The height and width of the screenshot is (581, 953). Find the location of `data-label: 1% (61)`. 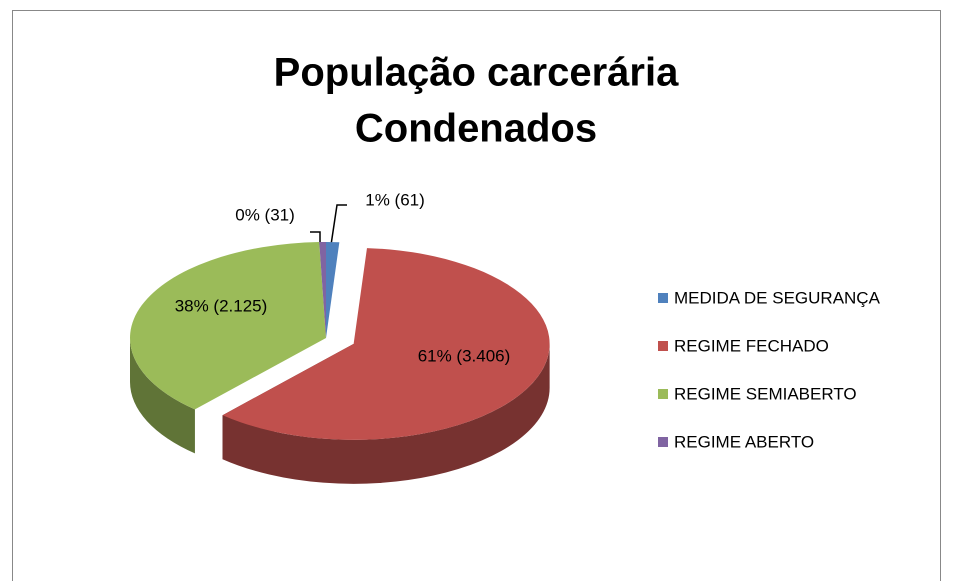

data-label: 1% (61) is located at coordinates (395, 199).